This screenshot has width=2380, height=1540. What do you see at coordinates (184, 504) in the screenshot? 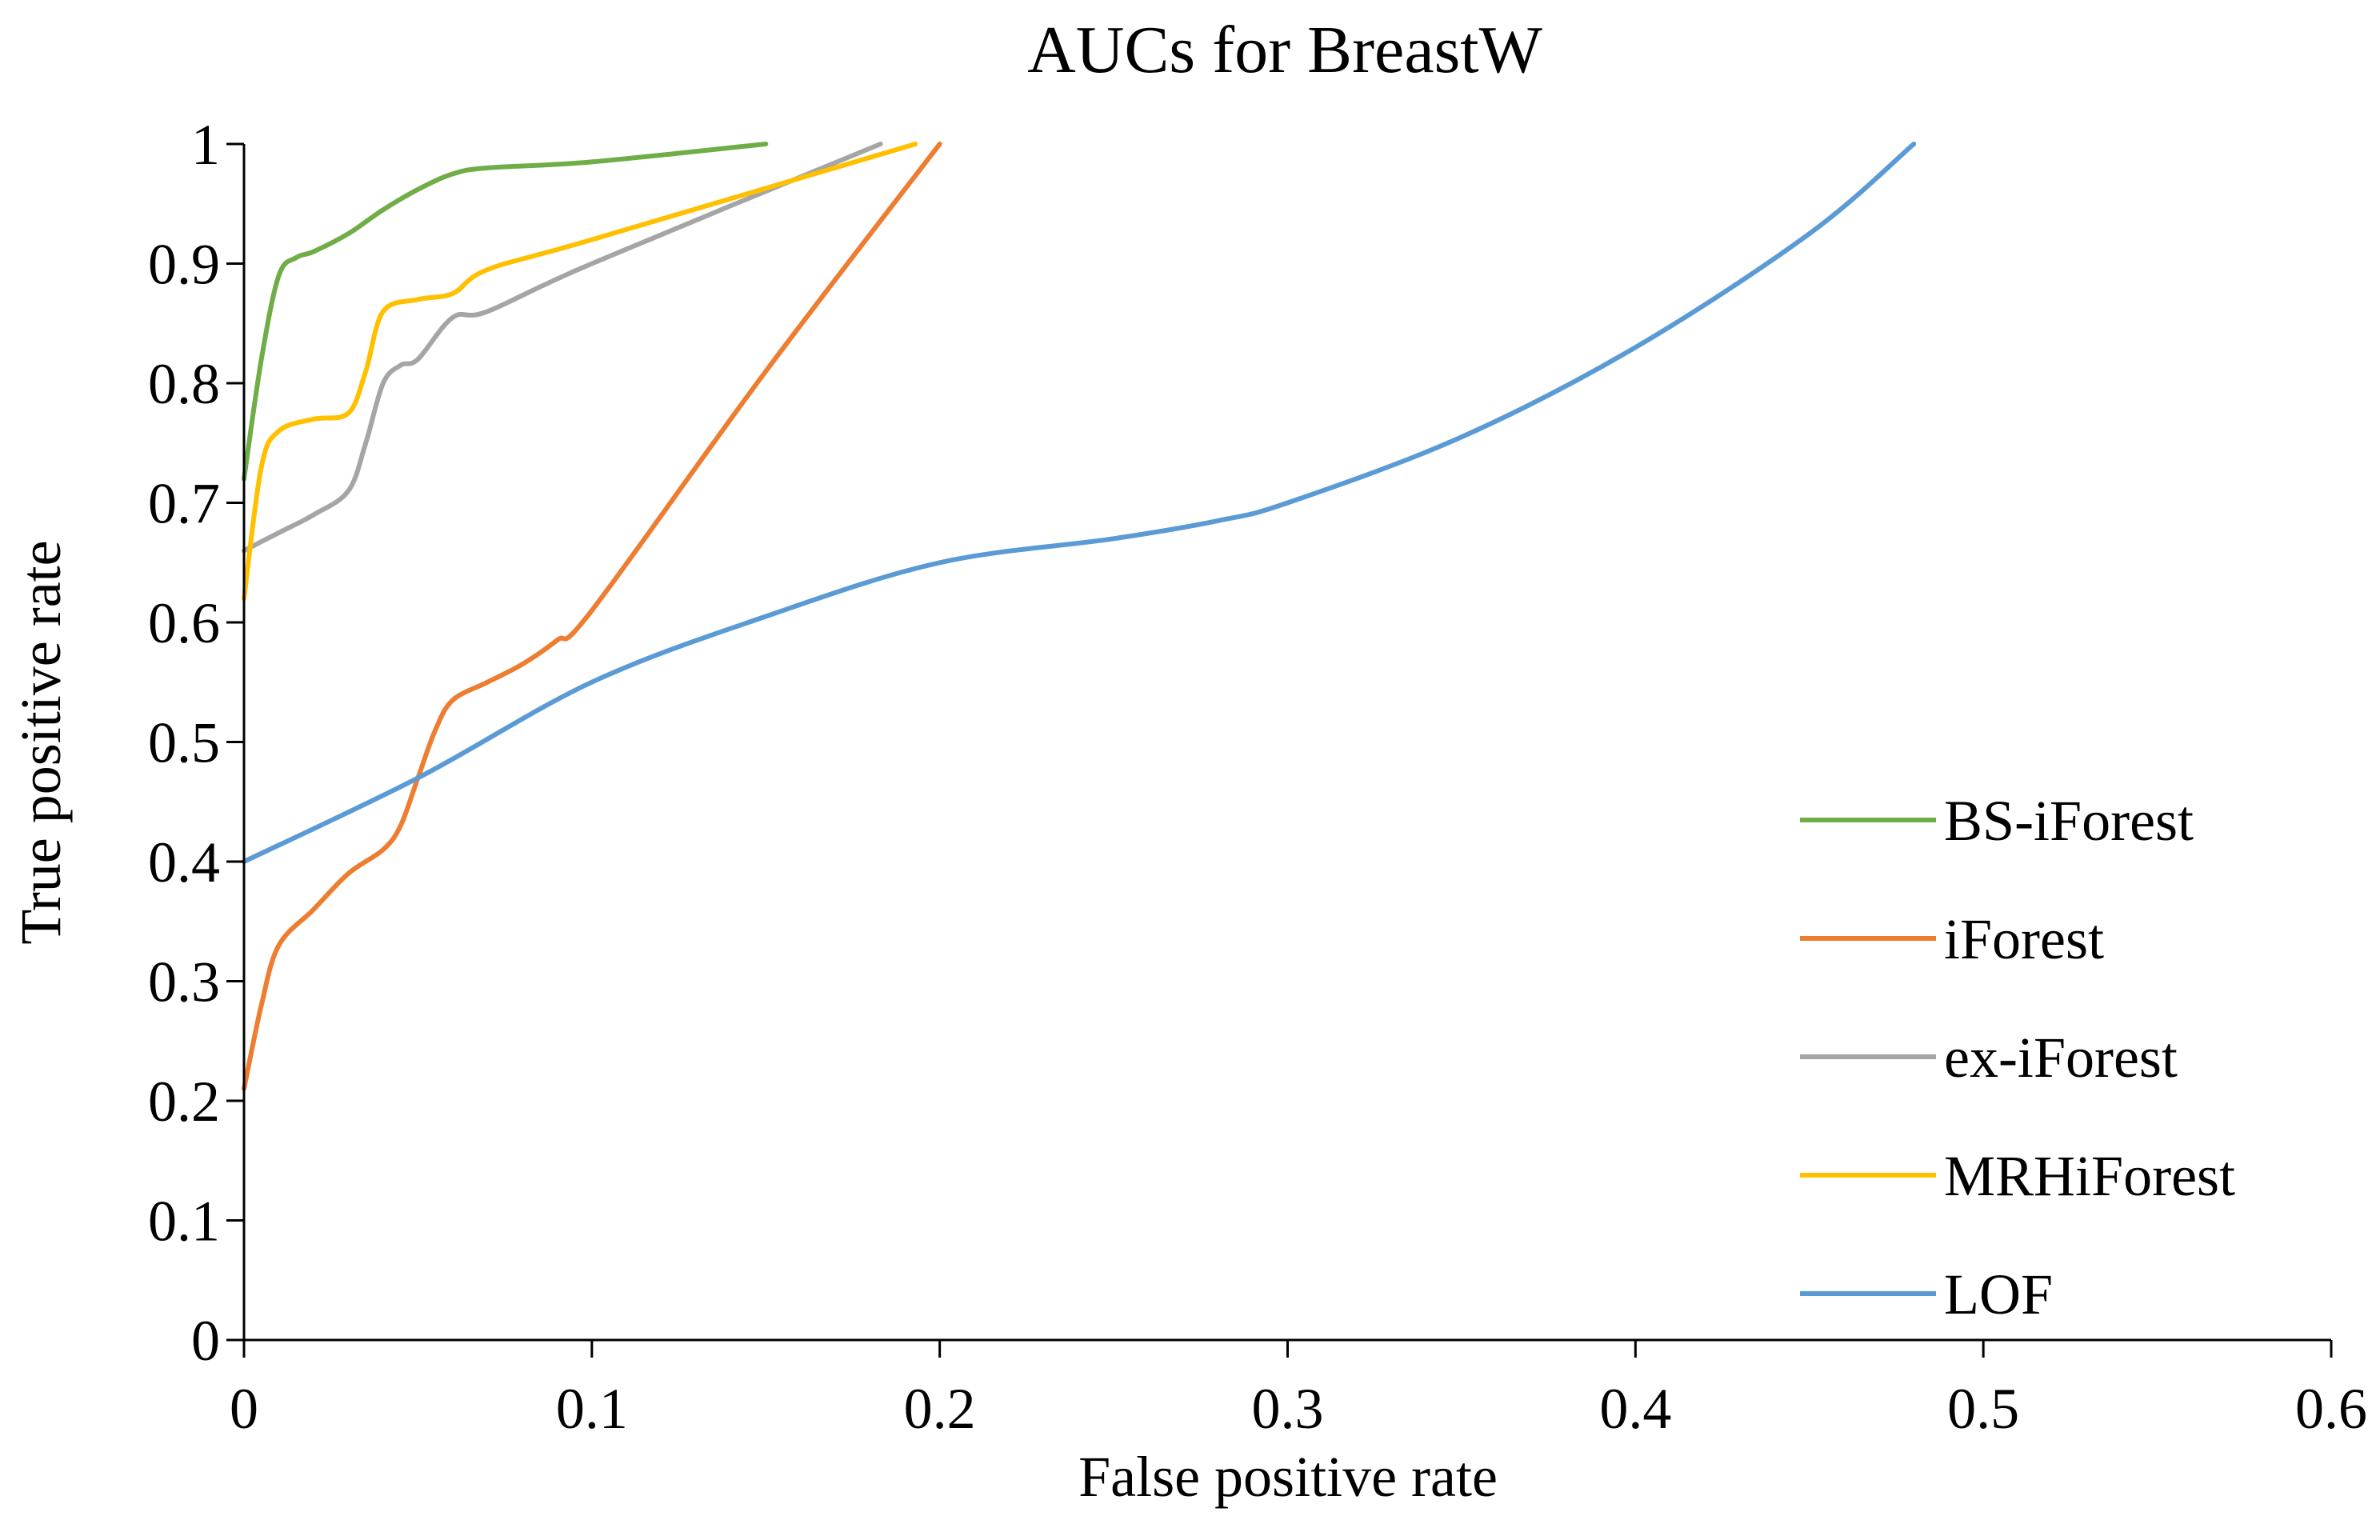
I see `y-tick-label: 0.7` at bounding box center [184, 504].